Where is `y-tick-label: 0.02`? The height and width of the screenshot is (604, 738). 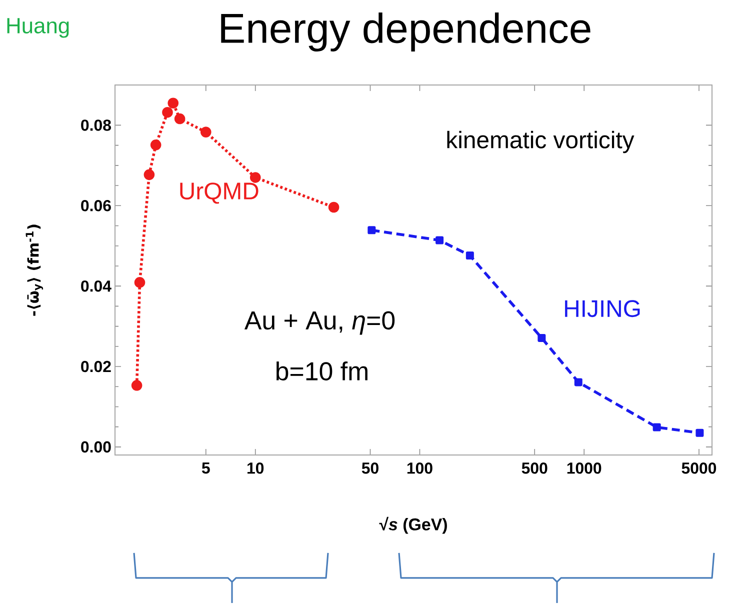 y-tick-label: 0.02 is located at coordinates (96, 366).